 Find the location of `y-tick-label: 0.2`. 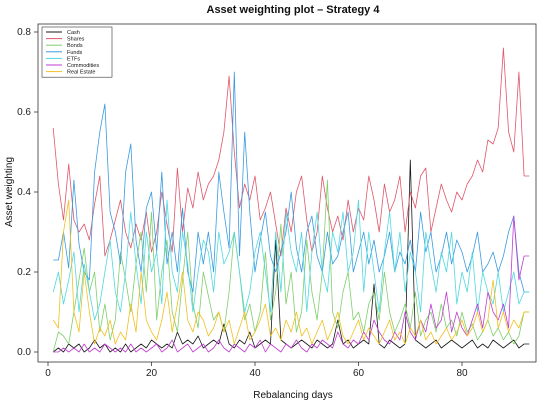

y-tick-label: 0.2 is located at coordinates (24, 272).